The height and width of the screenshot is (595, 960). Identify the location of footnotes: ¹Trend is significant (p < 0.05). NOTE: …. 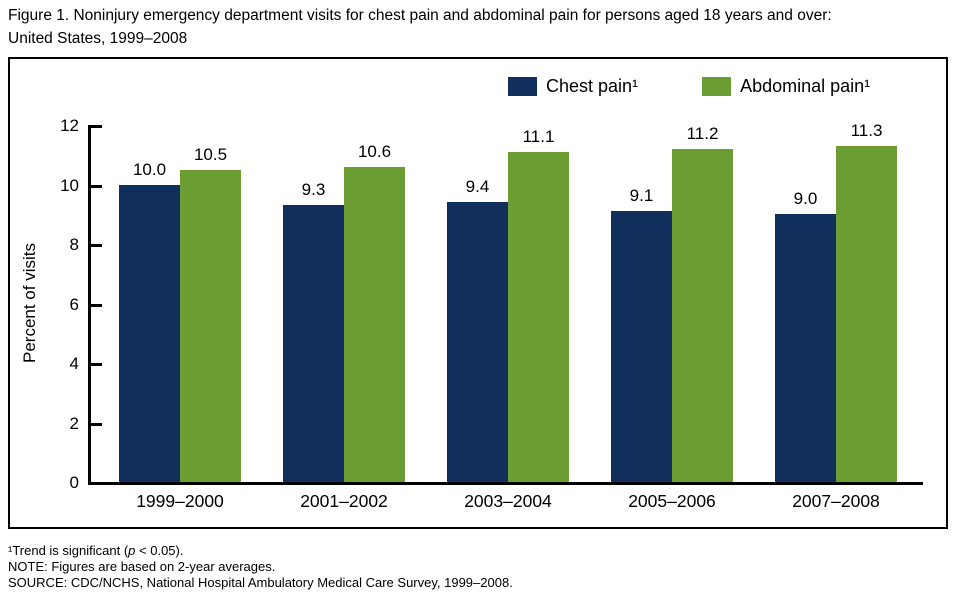
(260, 567).